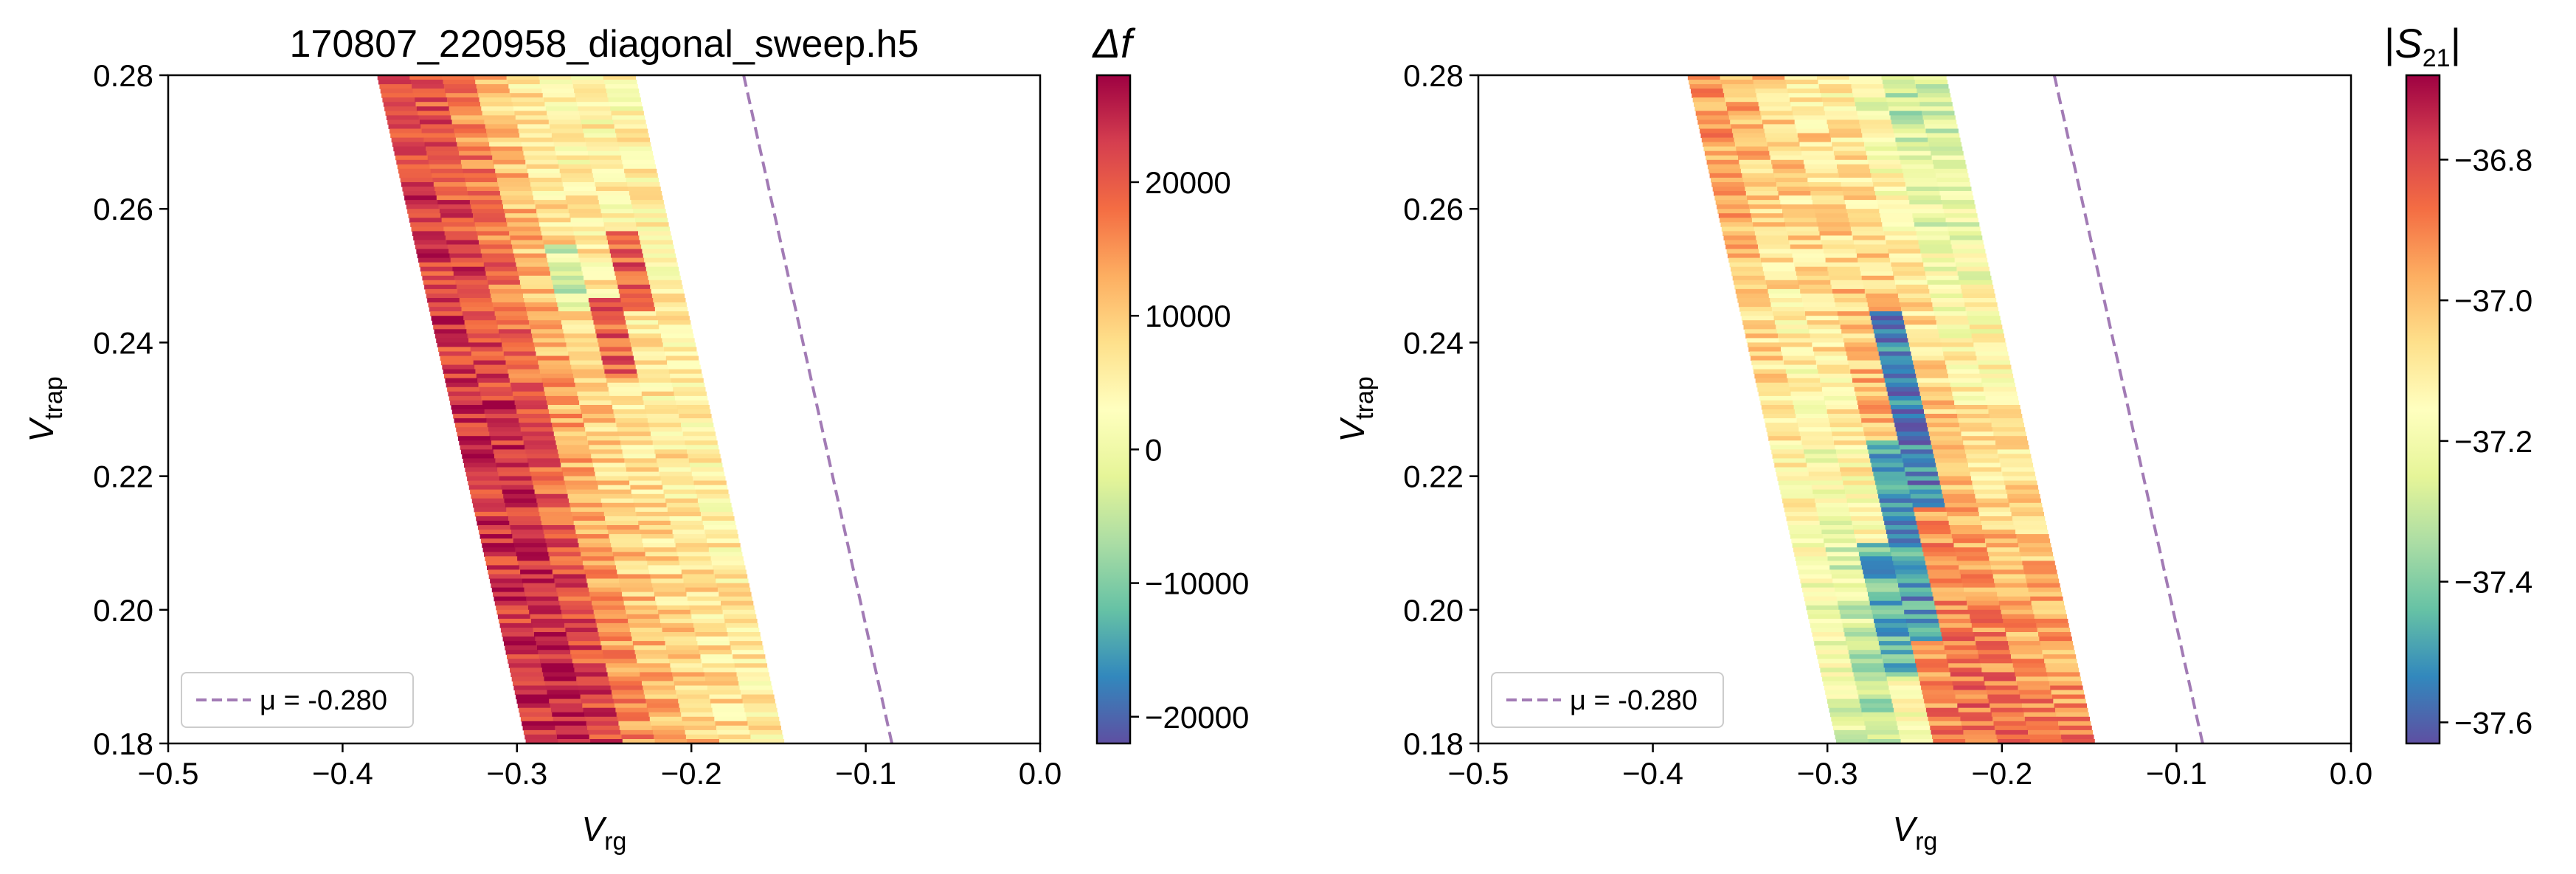  Describe the element at coordinates (123, 743) in the screenshot. I see `y-tick-label: 0.18` at that location.